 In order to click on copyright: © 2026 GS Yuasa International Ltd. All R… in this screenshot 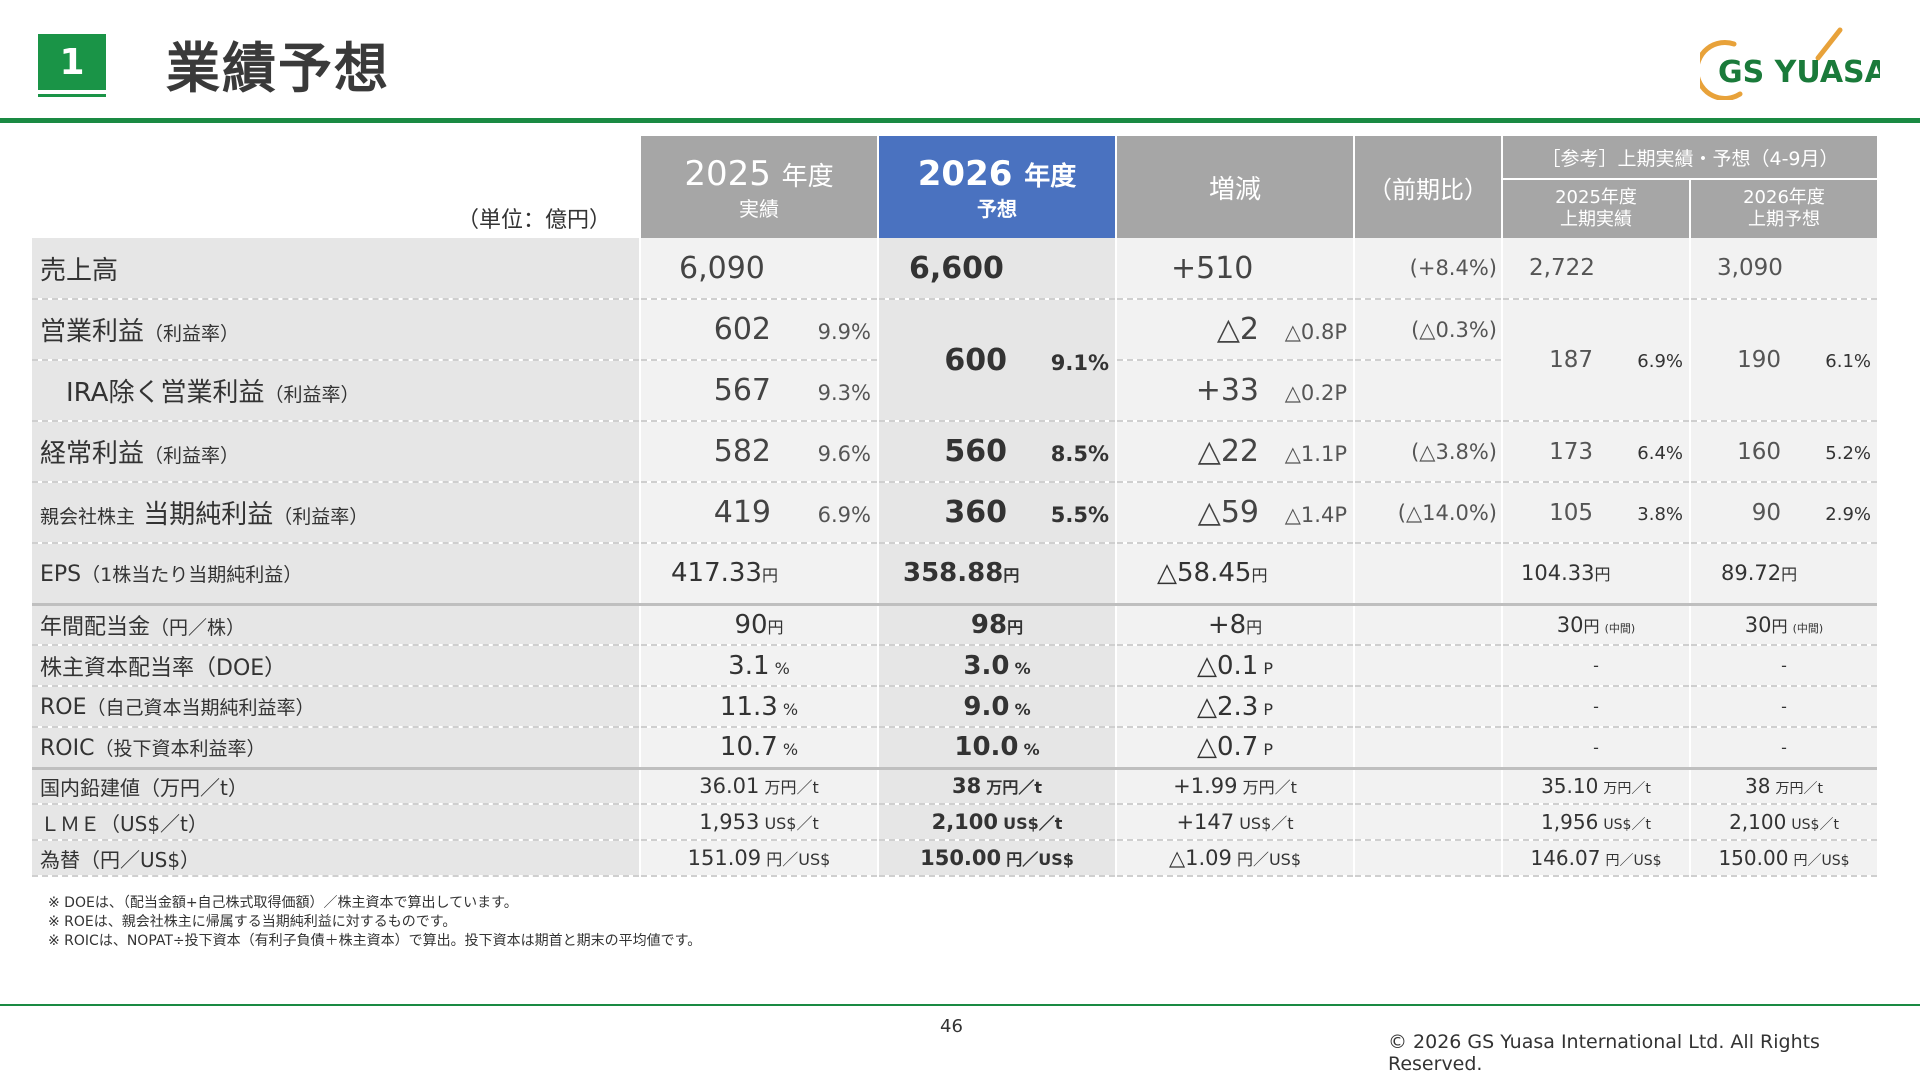, I will do `click(1604, 1053)`.